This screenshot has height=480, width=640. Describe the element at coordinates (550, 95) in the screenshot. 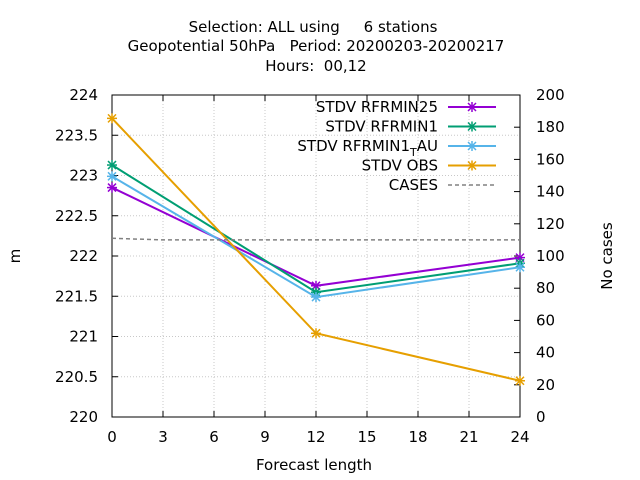

I see `y2-tick-label: 200` at that location.